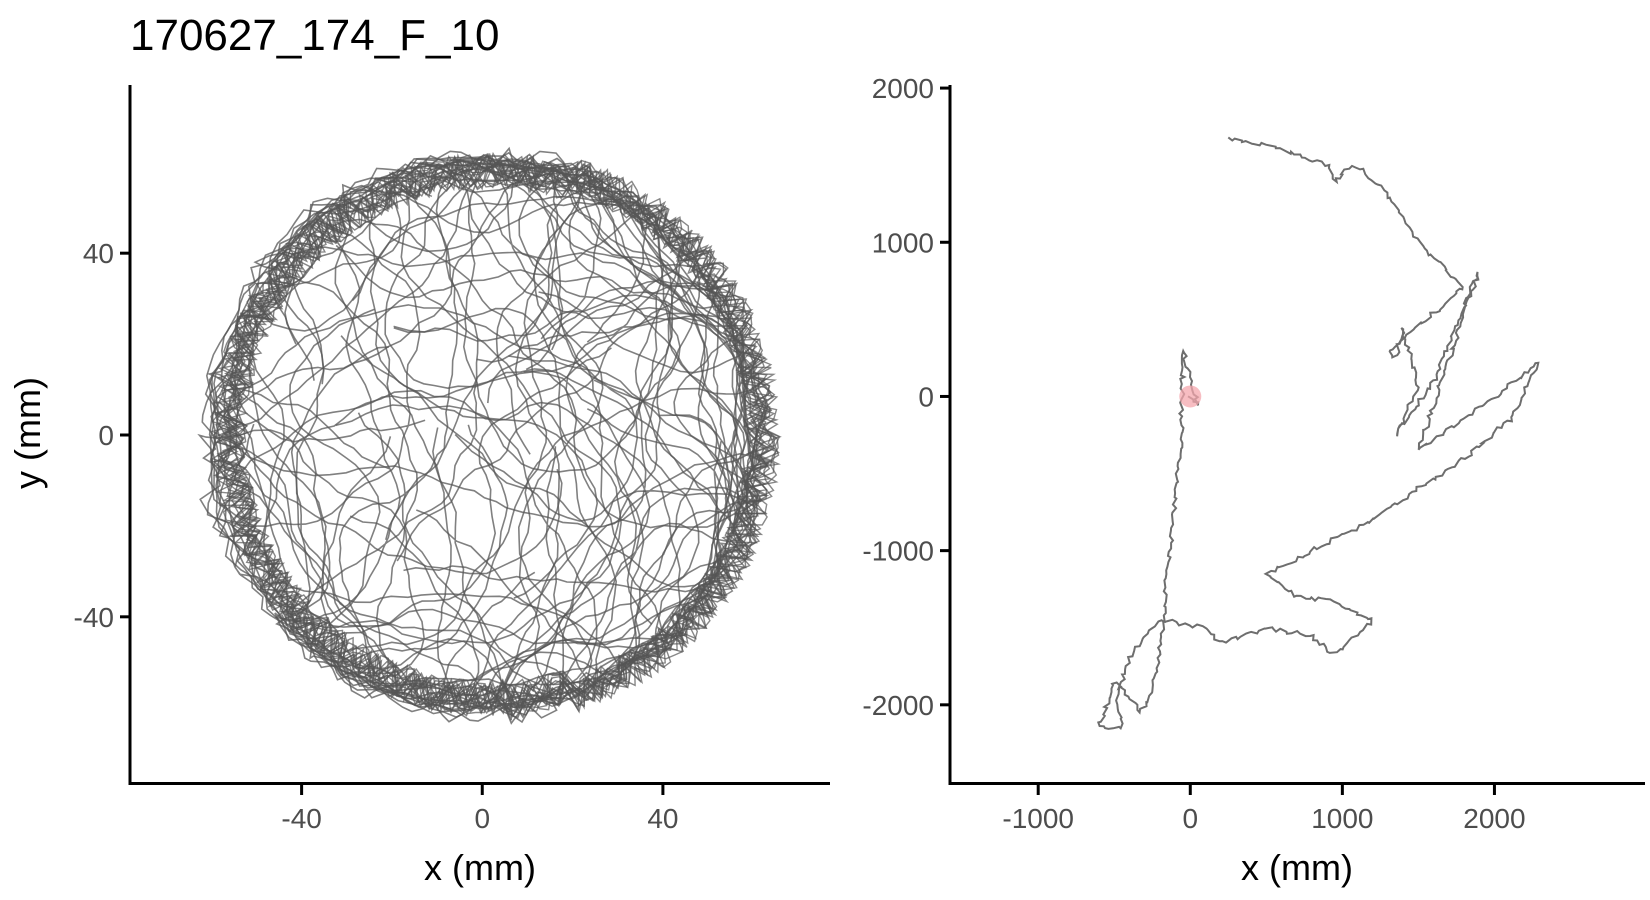  What do you see at coordinates (94, 617) in the screenshot?
I see `y-tick-label: -40` at bounding box center [94, 617].